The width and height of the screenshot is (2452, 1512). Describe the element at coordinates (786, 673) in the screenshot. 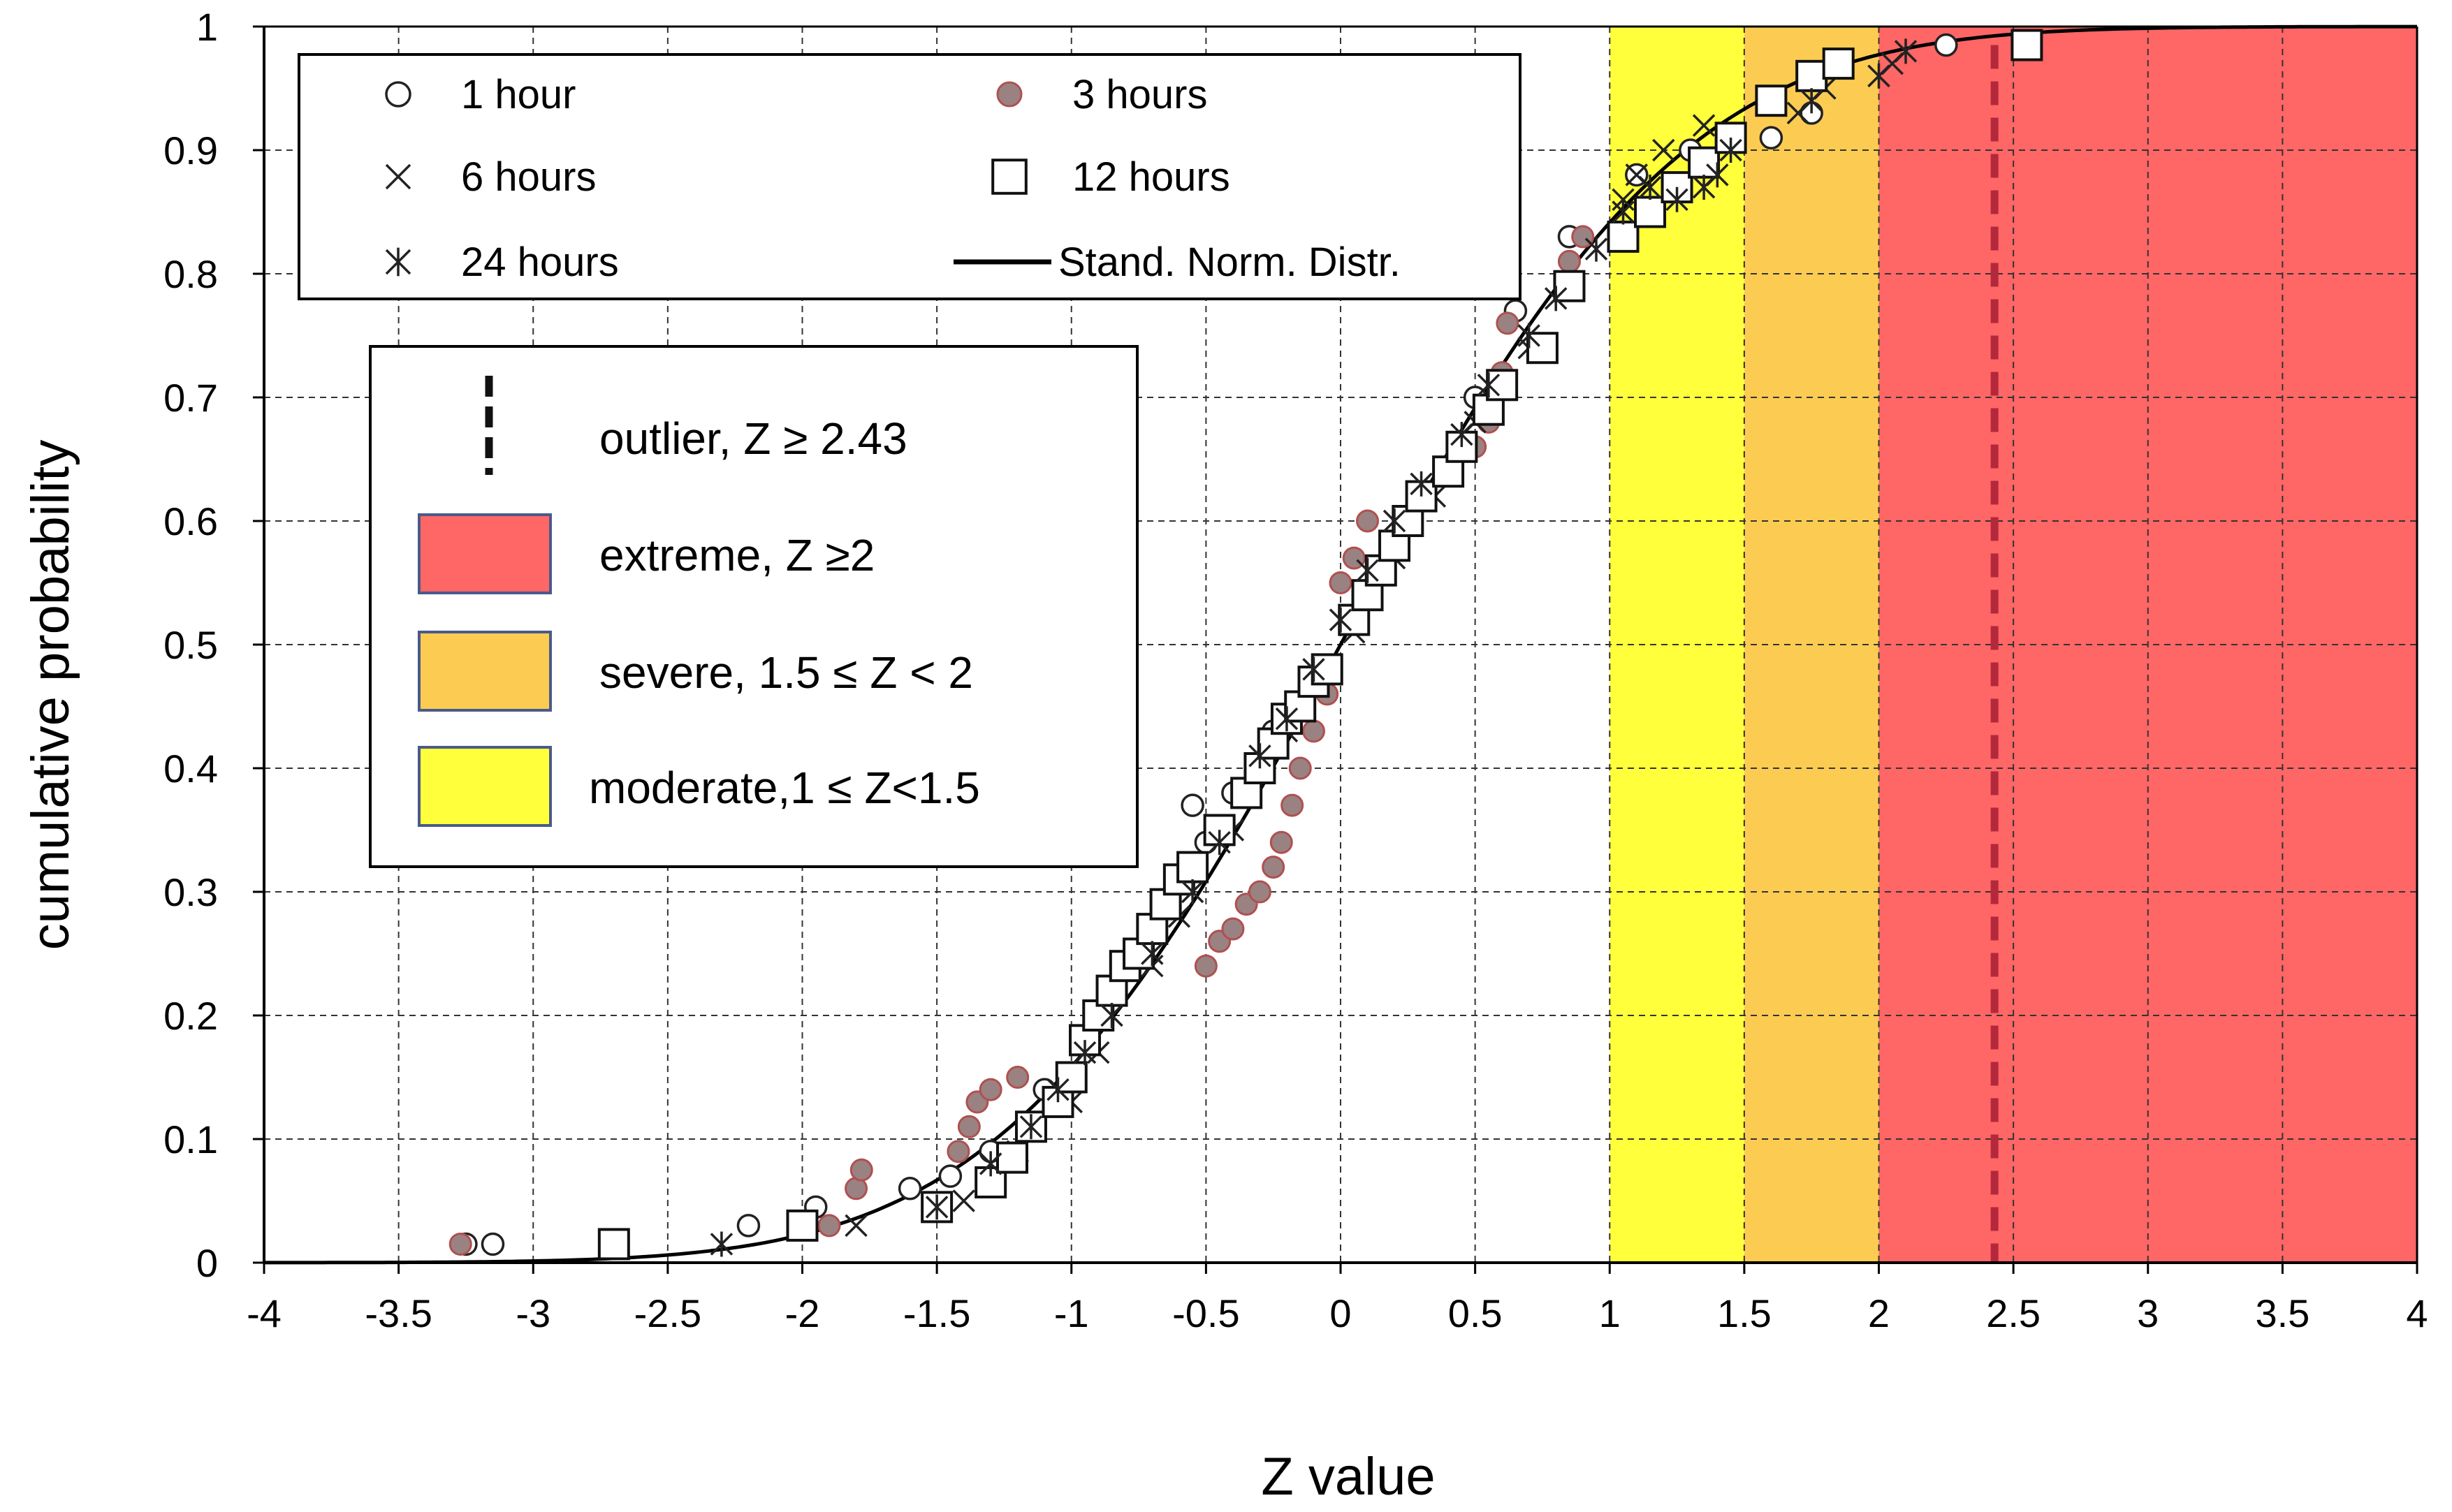

I see `band-legend-label: severe, 1.5 ≤ Z < 2` at that location.